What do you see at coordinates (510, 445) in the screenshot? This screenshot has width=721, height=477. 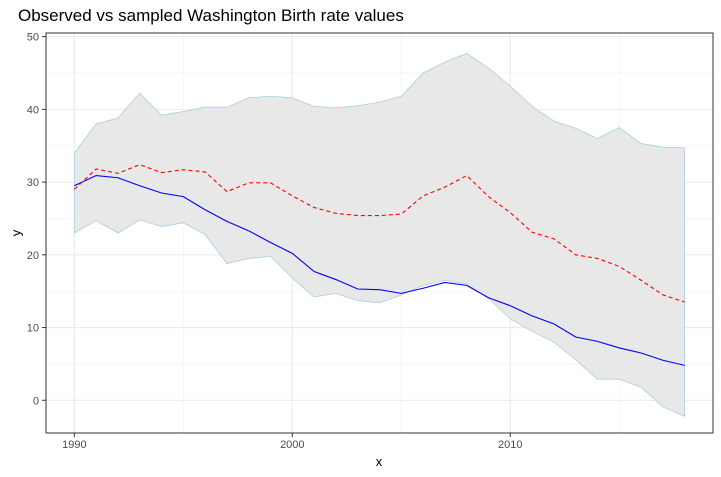 I see `x-tick-label-2010: 2010` at bounding box center [510, 445].